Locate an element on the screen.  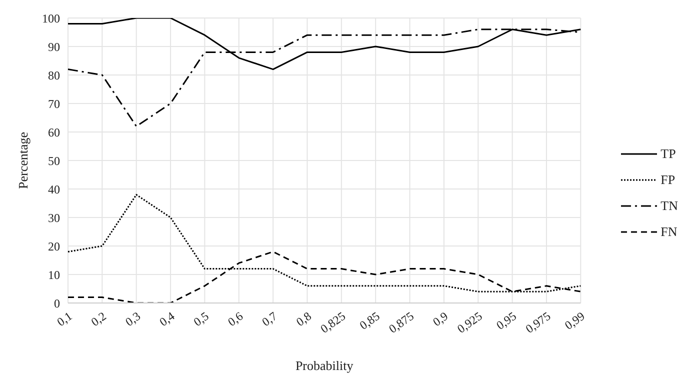
legend-label: FP is located at coordinates (668, 180).